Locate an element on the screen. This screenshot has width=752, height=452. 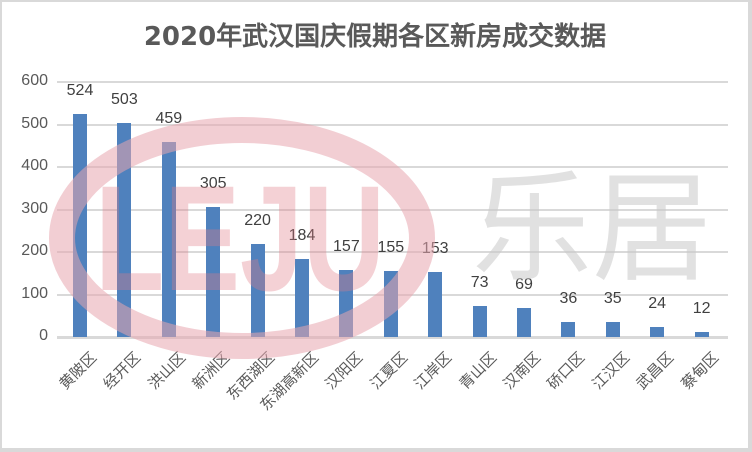
data-label: 153 is located at coordinates (435, 248).